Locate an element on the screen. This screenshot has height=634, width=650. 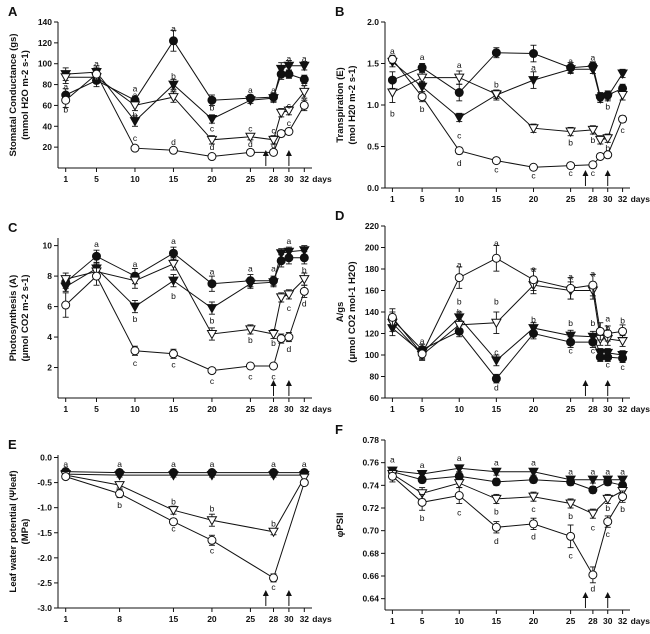
y-tick-label: 20 is located at coordinates (48, 147).